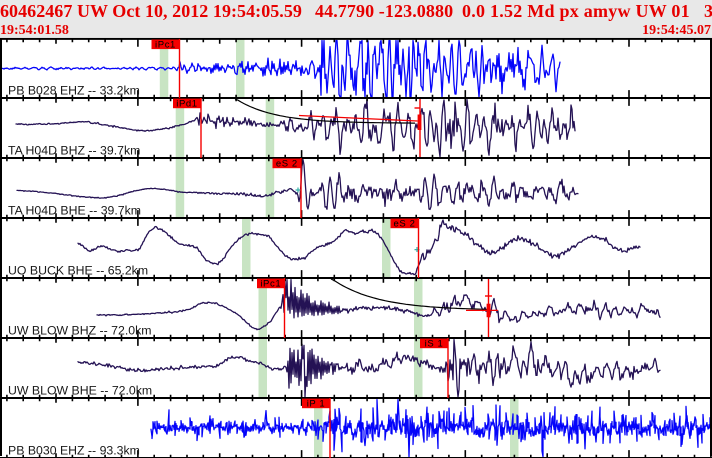 The width and height of the screenshot is (712, 458). Describe the element at coordinates (80, 391) in the screenshot. I see `svg-text: UW BLOW BHE -- 72.0km` at that location.